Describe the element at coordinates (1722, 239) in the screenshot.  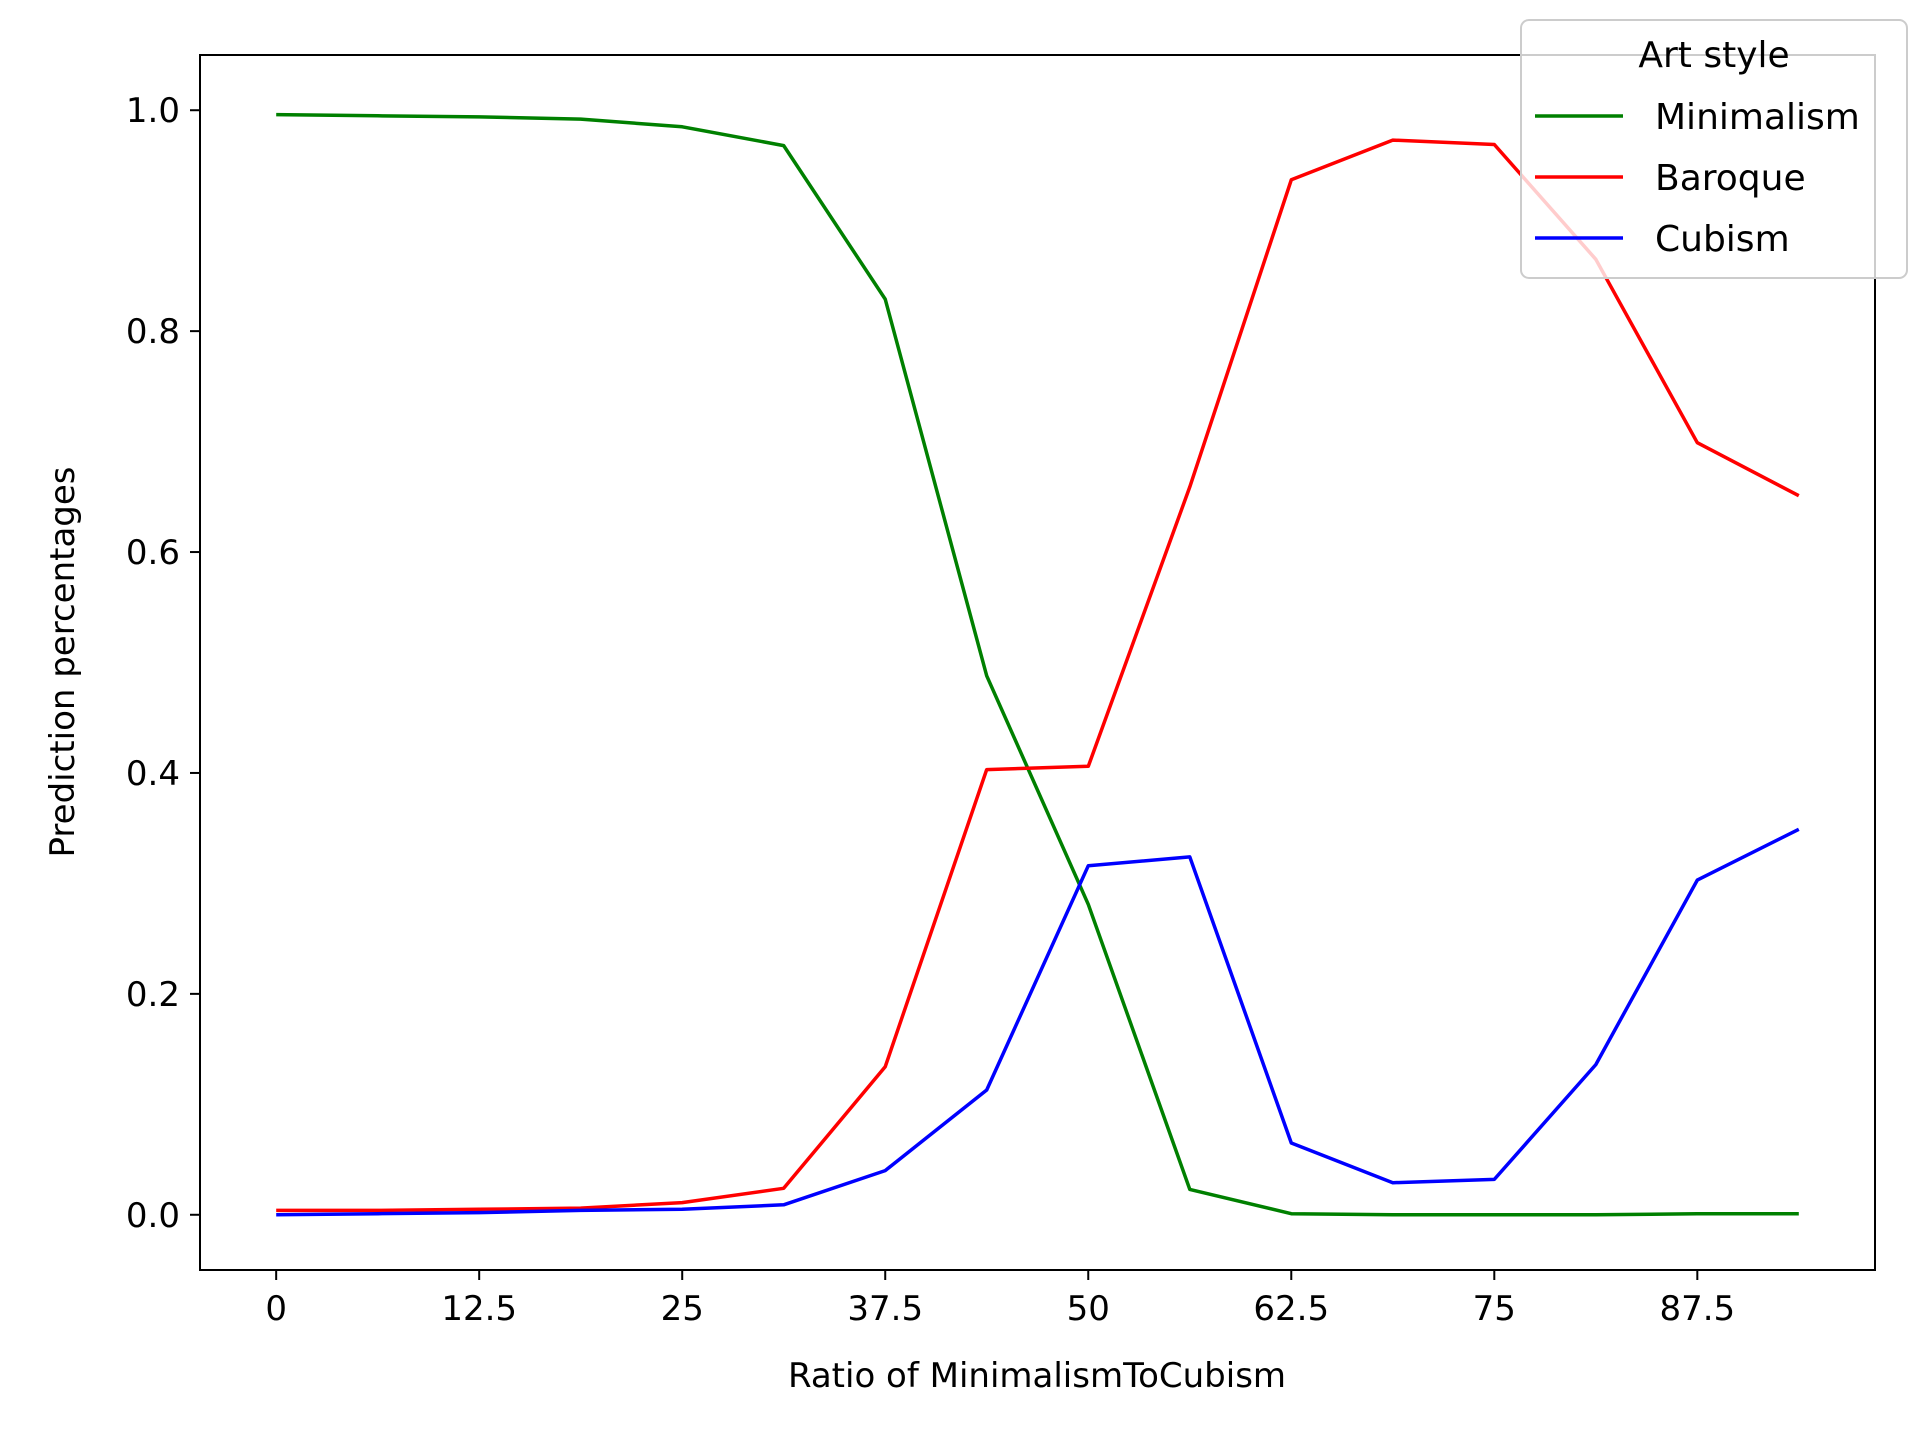
I see `legend-label-cubism: Cubism` at that location.